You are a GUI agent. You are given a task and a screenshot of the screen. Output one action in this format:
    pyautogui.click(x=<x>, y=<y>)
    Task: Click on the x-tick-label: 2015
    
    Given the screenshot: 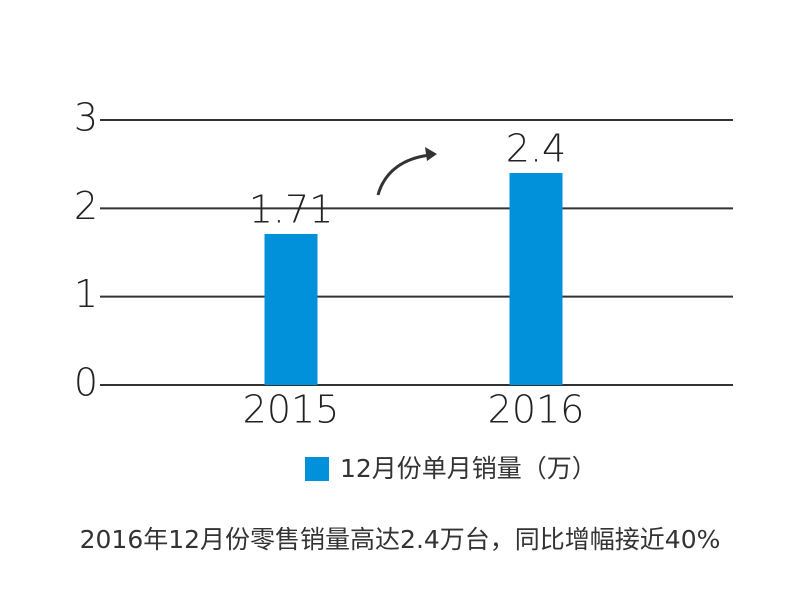 What is the action you would take?
    pyautogui.click(x=291, y=410)
    